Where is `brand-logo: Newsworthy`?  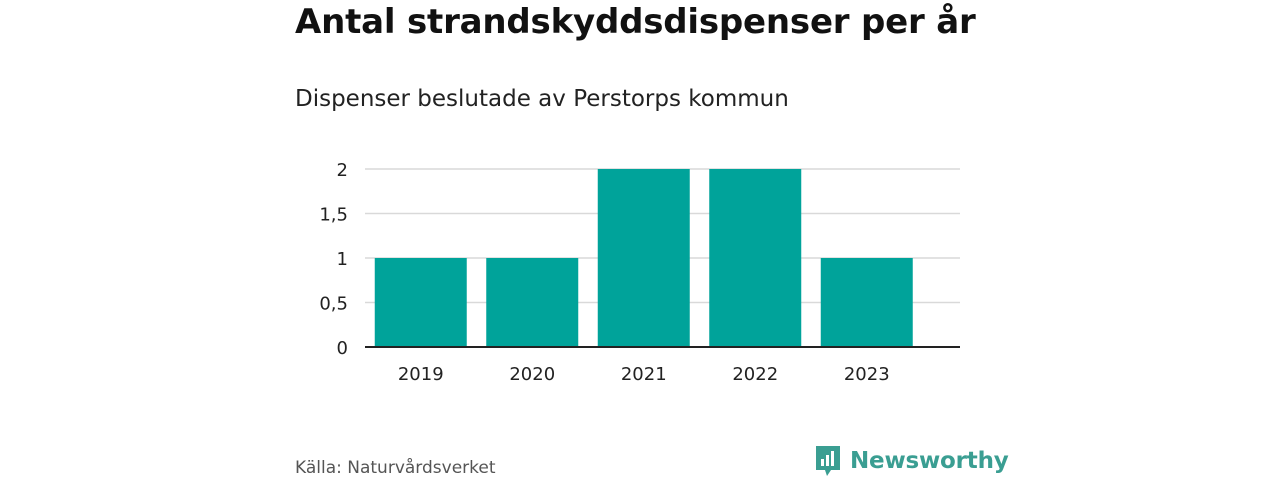 brand-logo: Newsworthy is located at coordinates (911, 461).